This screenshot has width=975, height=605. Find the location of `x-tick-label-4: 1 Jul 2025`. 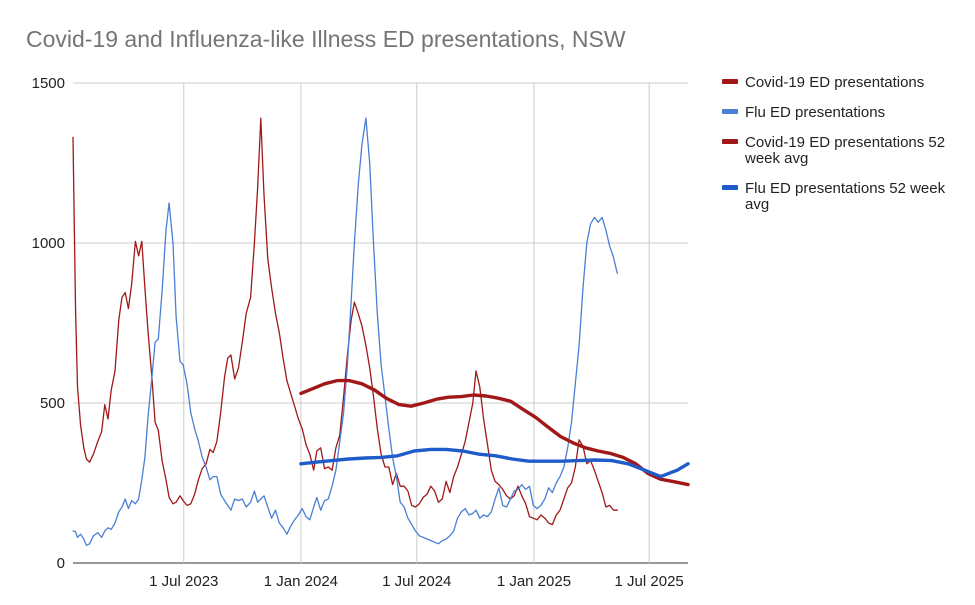

x-tick-label-4: 1 Jul 2025 is located at coordinates (649, 581).